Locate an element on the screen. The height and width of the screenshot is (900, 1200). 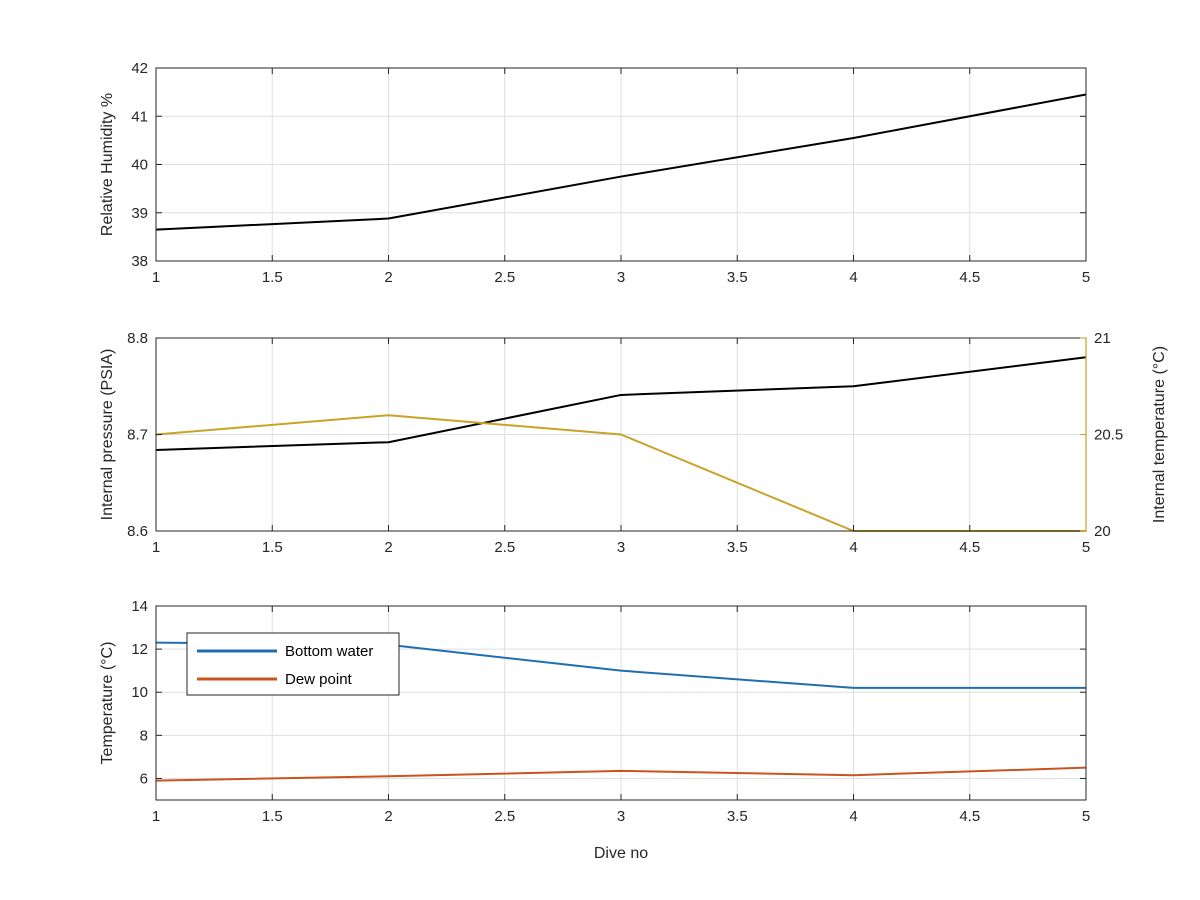
legend: Bottom water Dew point is located at coordinates (293, 664).